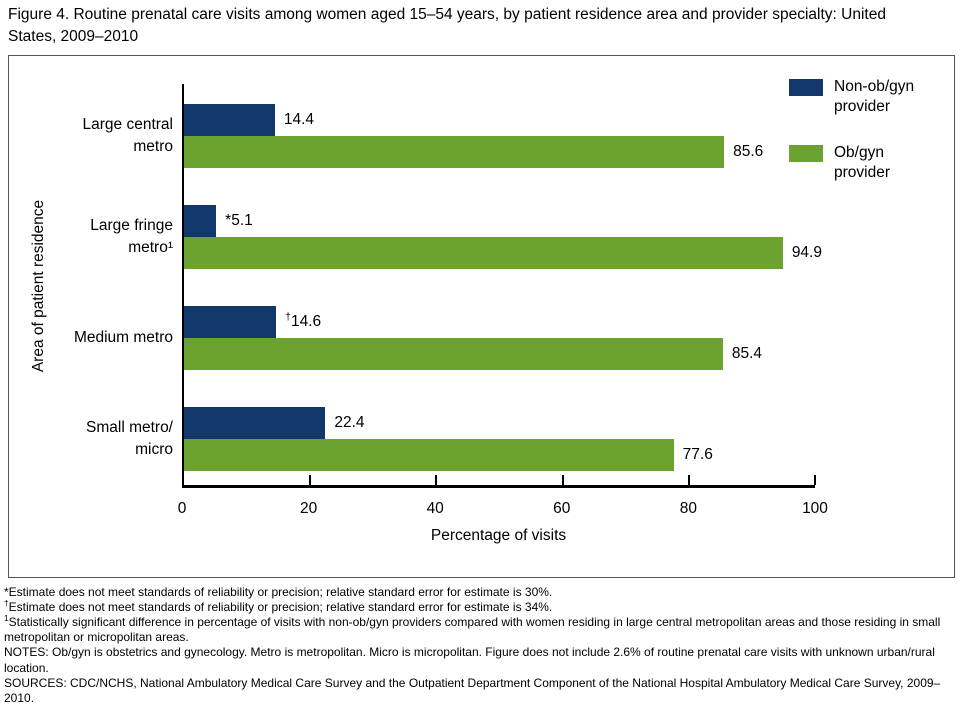 This screenshot has height=712, width=960. What do you see at coordinates (874, 97) in the screenshot?
I see `legend-label: Non-ob/gyn provider` at bounding box center [874, 97].